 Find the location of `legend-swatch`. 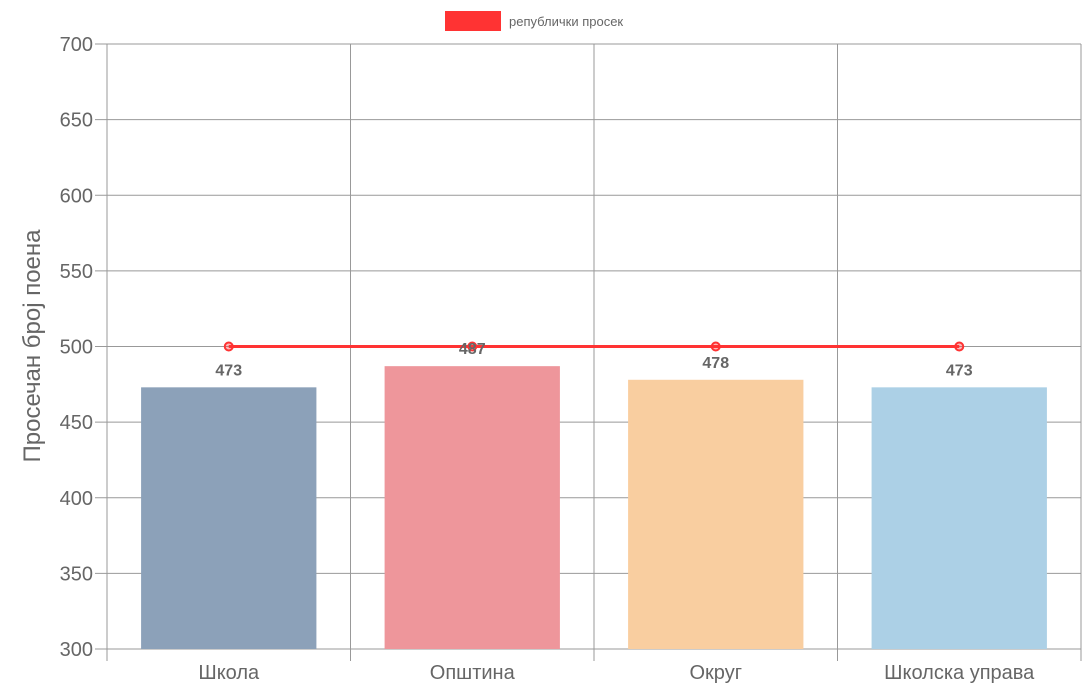

legend-swatch is located at coordinates (473, 21).